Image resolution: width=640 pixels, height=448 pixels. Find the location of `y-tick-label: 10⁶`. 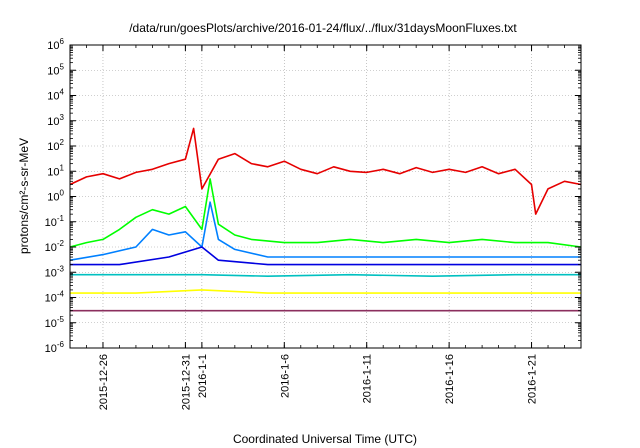

y-tick-label: 10⁶ is located at coordinates (55, 44).